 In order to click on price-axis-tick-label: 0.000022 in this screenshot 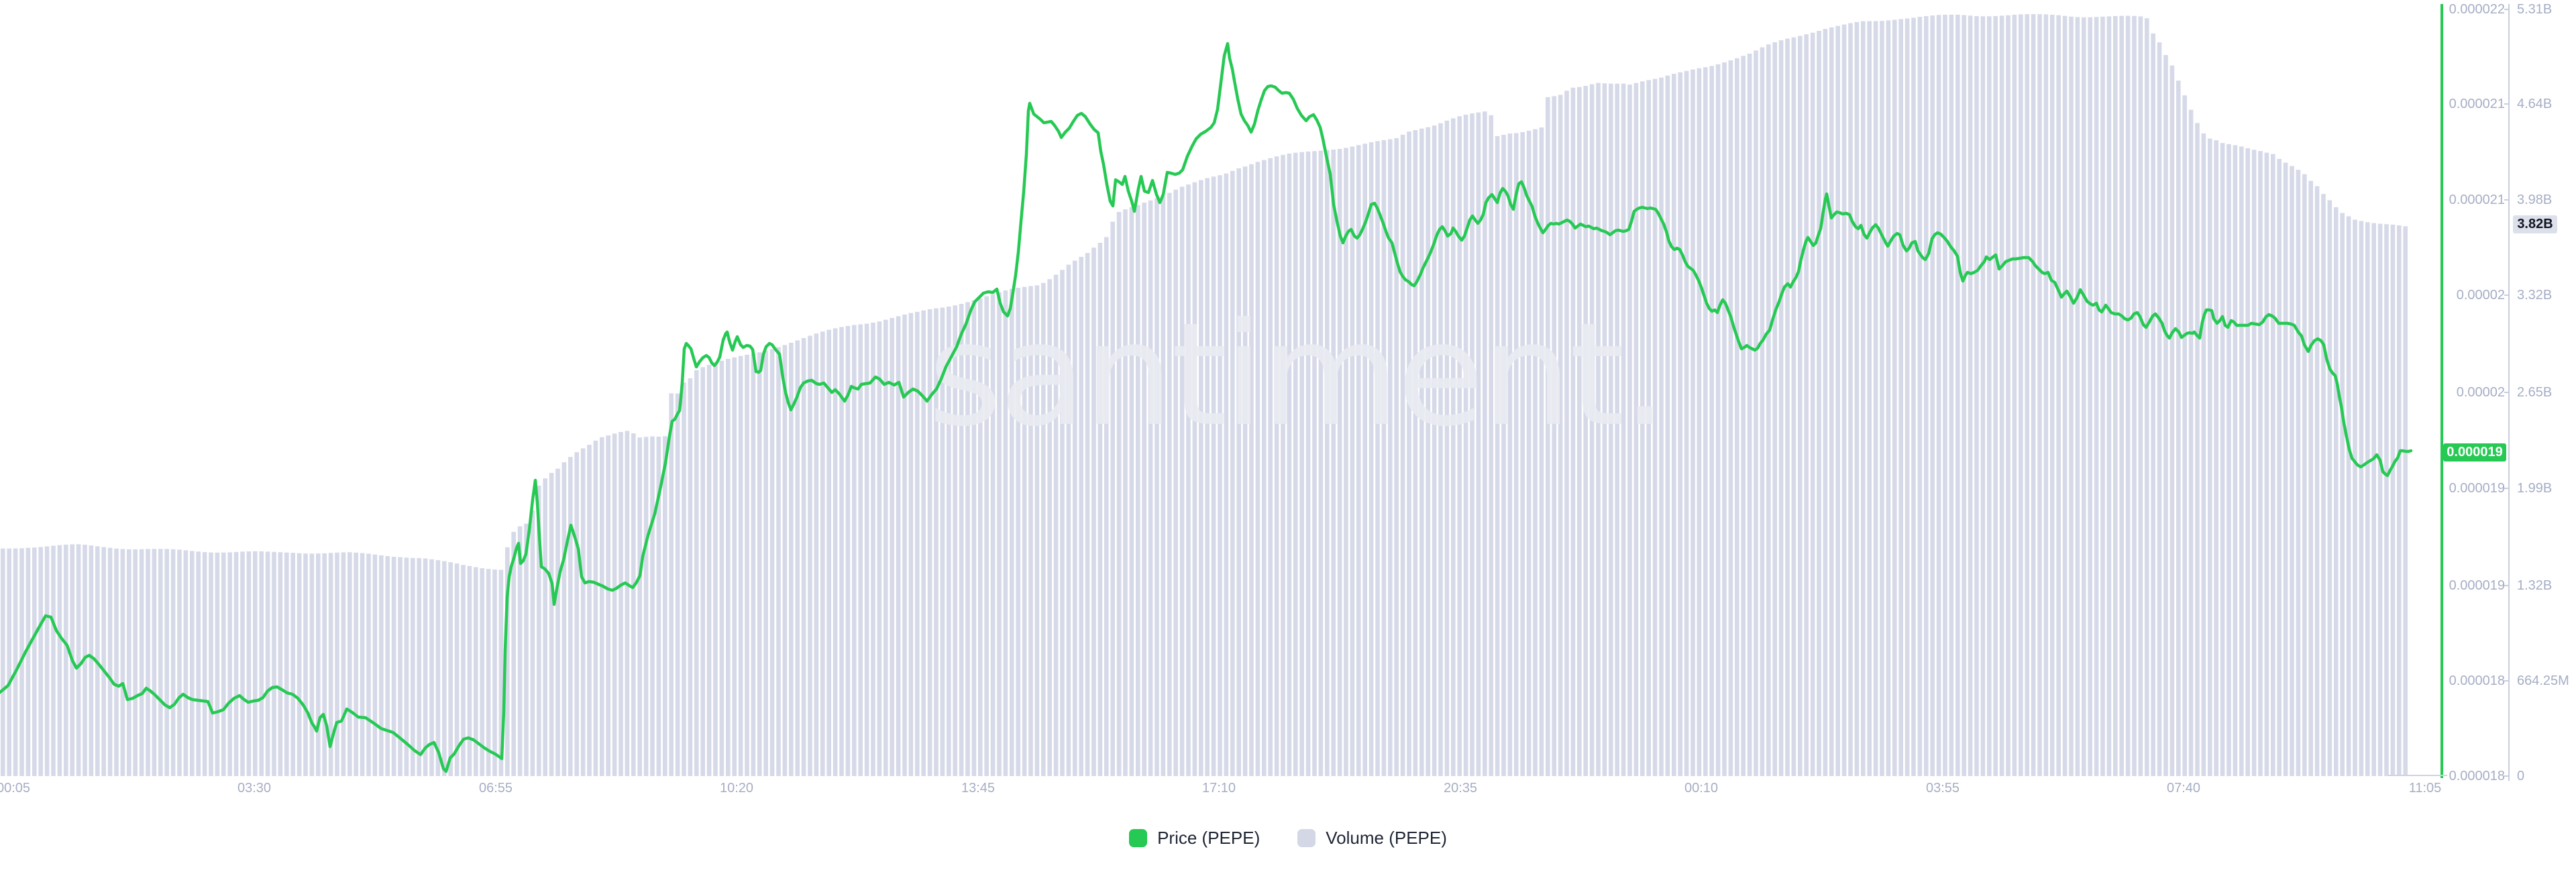, I will do `click(2477, 9)`.